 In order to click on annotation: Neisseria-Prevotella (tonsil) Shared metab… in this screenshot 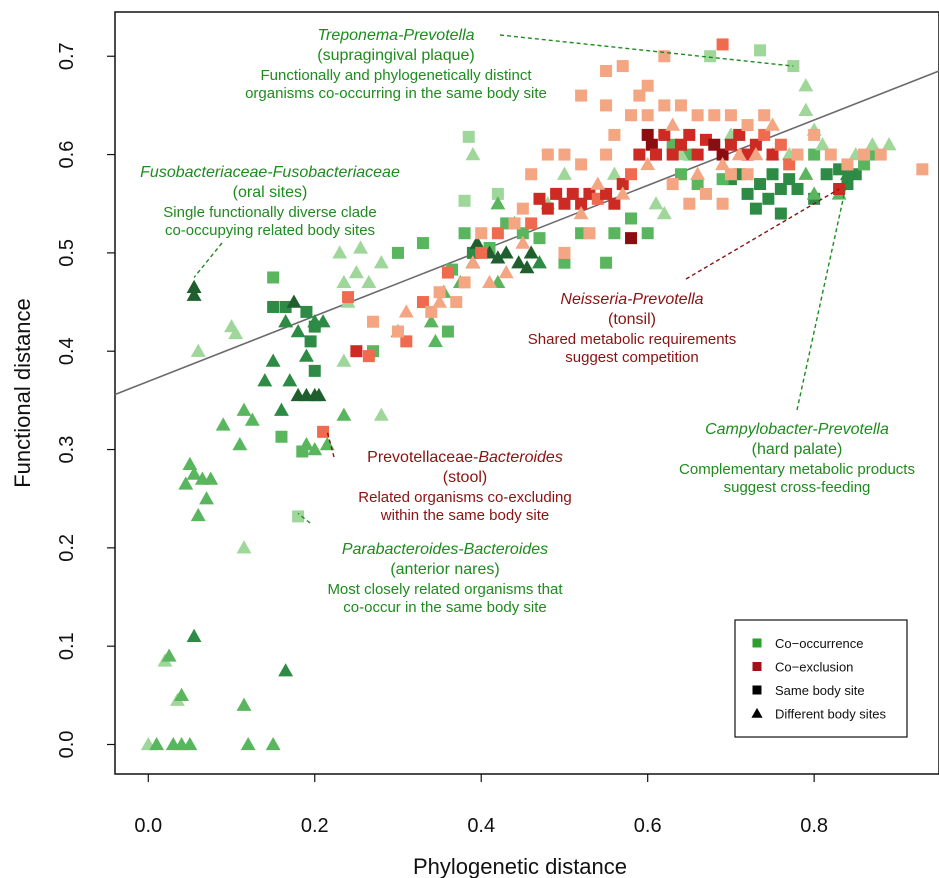, I will do `click(684, 277)`.